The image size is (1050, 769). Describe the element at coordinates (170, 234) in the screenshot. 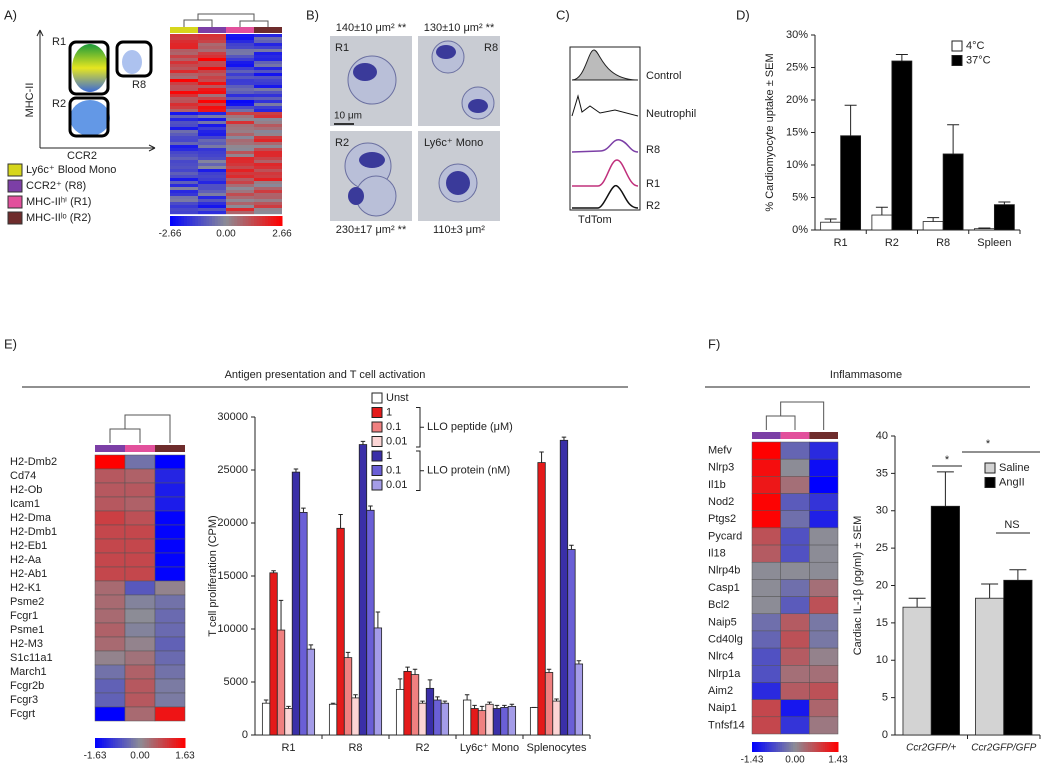

I see `colorbar-label: -2.66` at that location.